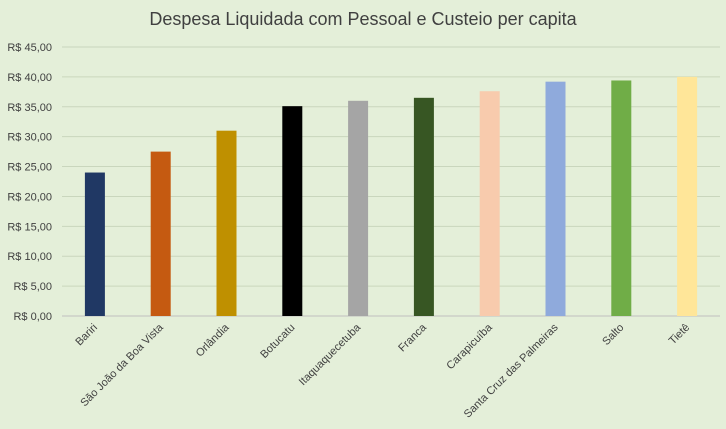  What do you see at coordinates (469, 346) in the screenshot?
I see `x-tick-label: Carapicuíba` at bounding box center [469, 346].